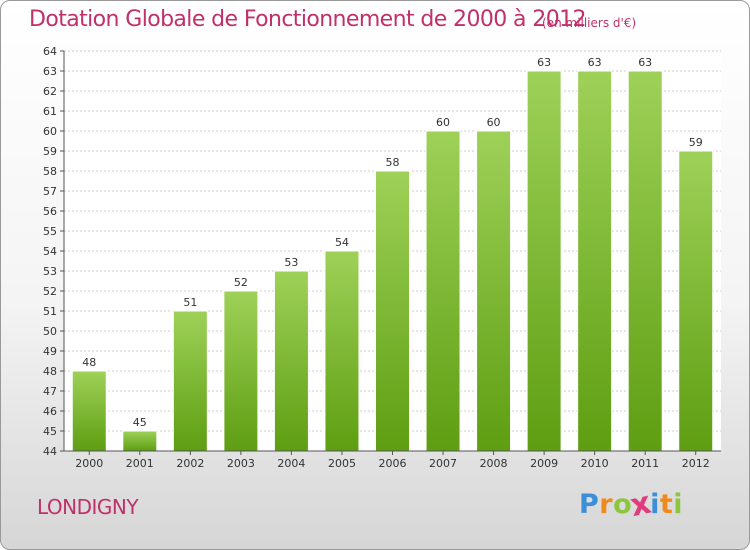  I want to click on x-tick-label: 2005, so click(342, 463).